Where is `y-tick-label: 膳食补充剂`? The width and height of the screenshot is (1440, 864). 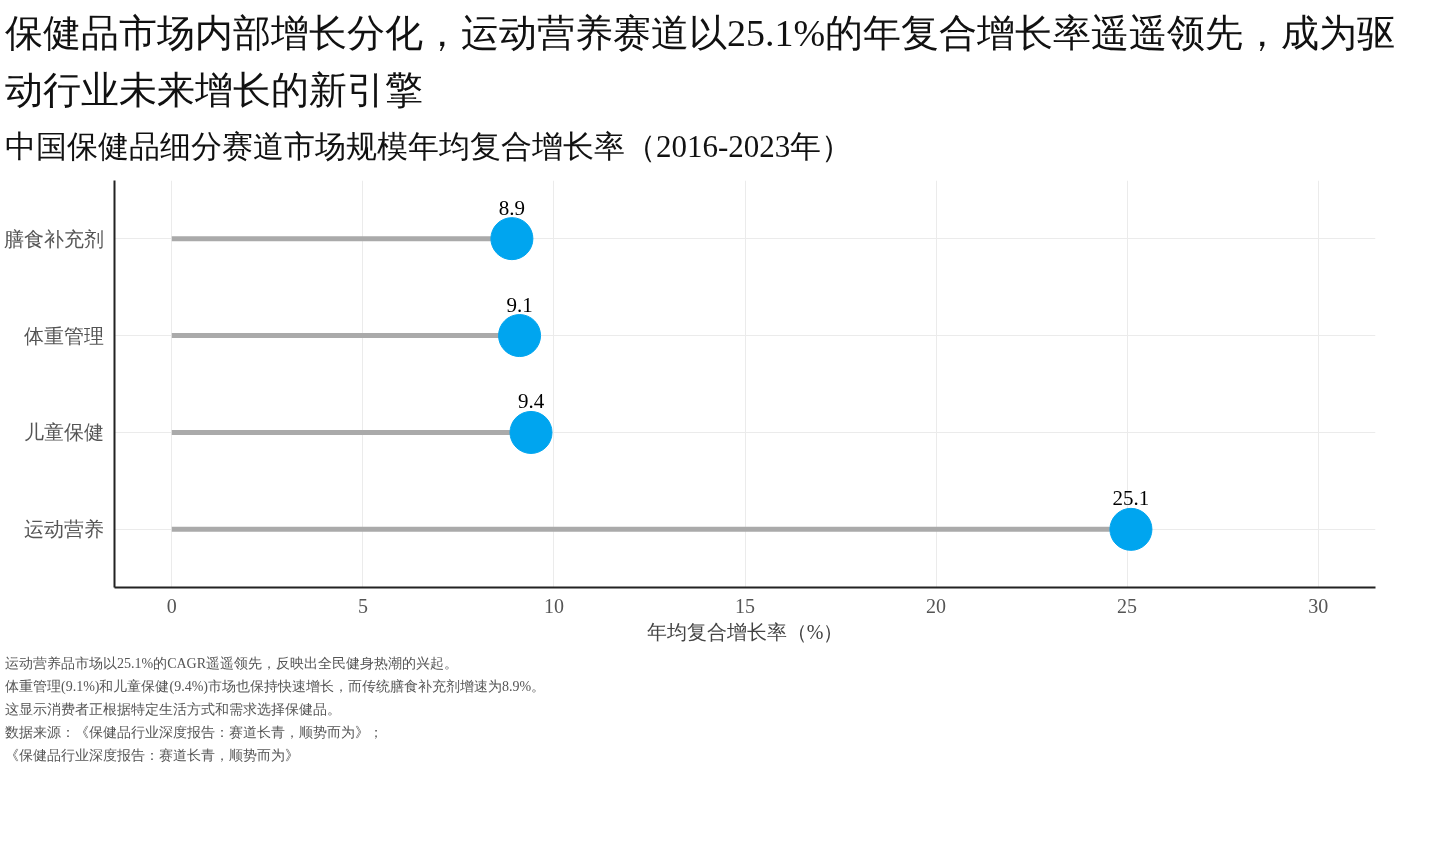
y-tick-label: 膳食补充剂 is located at coordinates (53, 238).